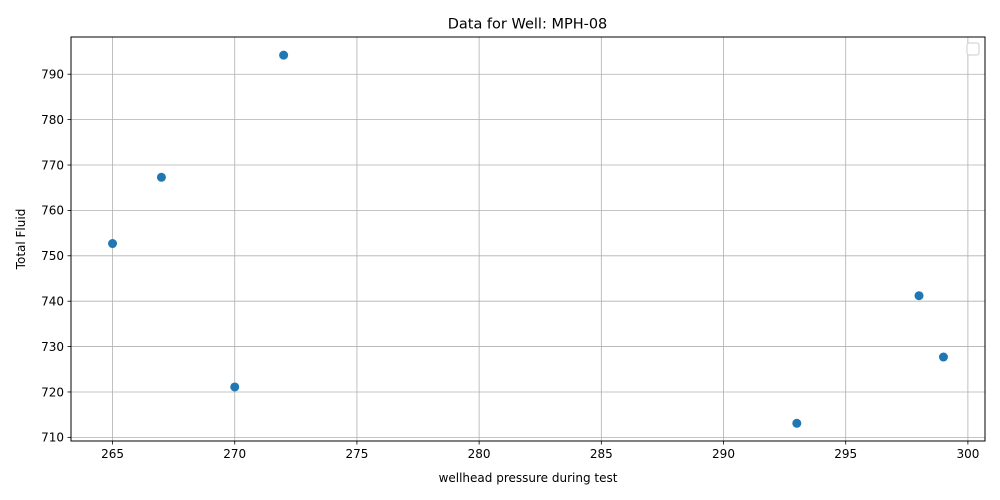 This screenshot has height=500, width=1000. I want to click on y-tick-label: 710, so click(52, 438).